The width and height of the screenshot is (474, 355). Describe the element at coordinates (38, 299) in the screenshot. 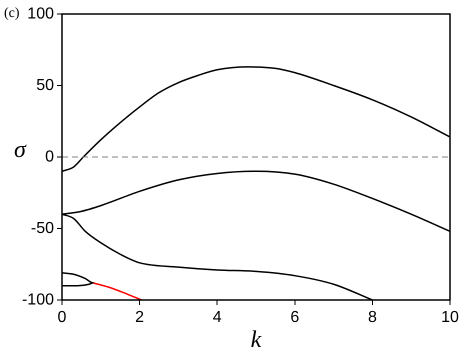

I see `y-tick-label: -100` at that location.